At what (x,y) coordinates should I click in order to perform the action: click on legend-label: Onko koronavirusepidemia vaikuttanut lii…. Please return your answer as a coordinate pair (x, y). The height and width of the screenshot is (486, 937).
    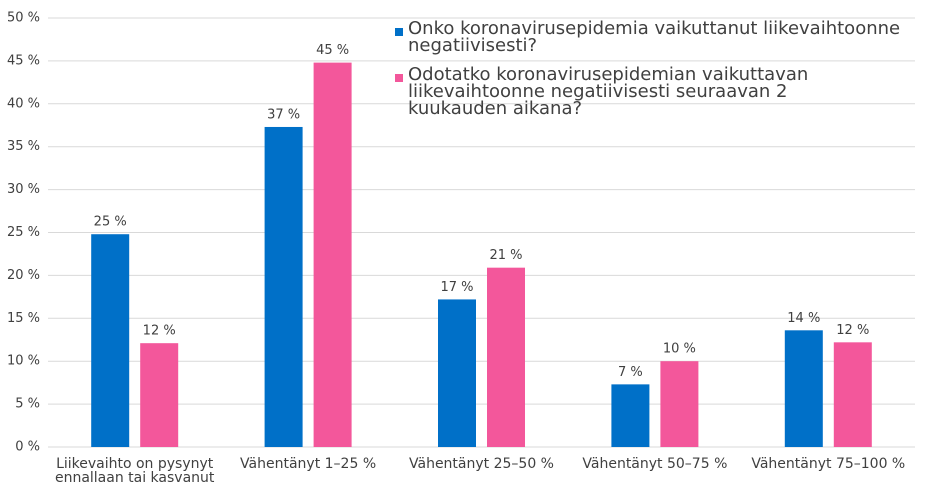
    Looking at the image, I should click on (654, 38).